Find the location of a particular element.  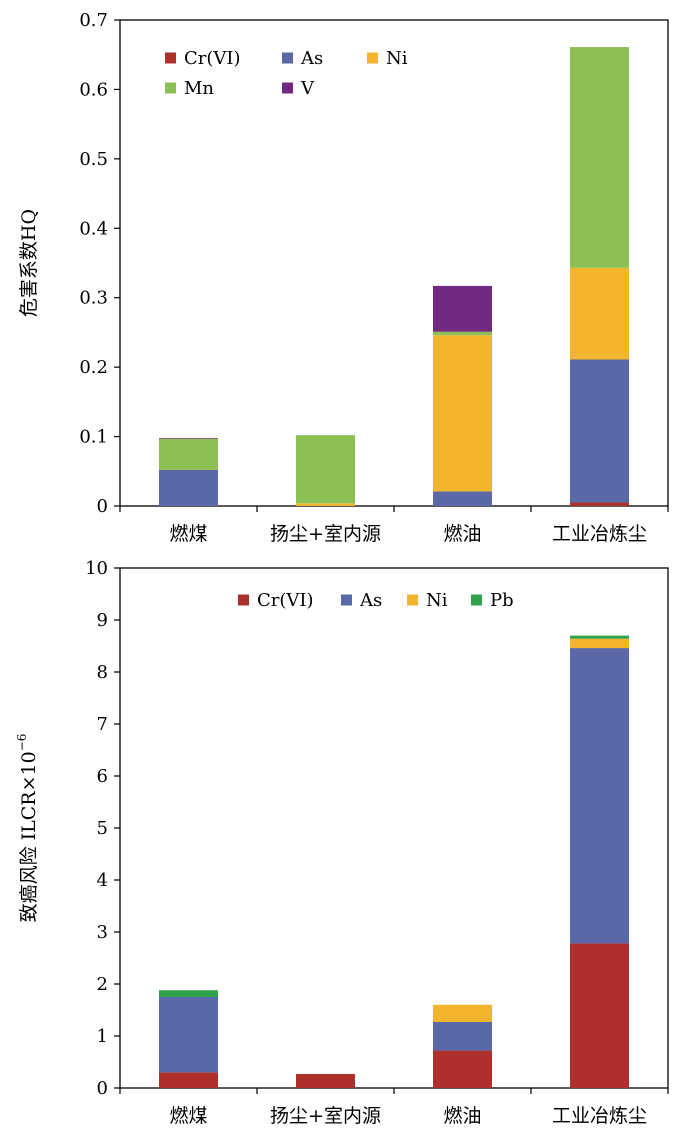

y-axis-title: 致癌风险 ILCR×10−6 is located at coordinates (28, 828).